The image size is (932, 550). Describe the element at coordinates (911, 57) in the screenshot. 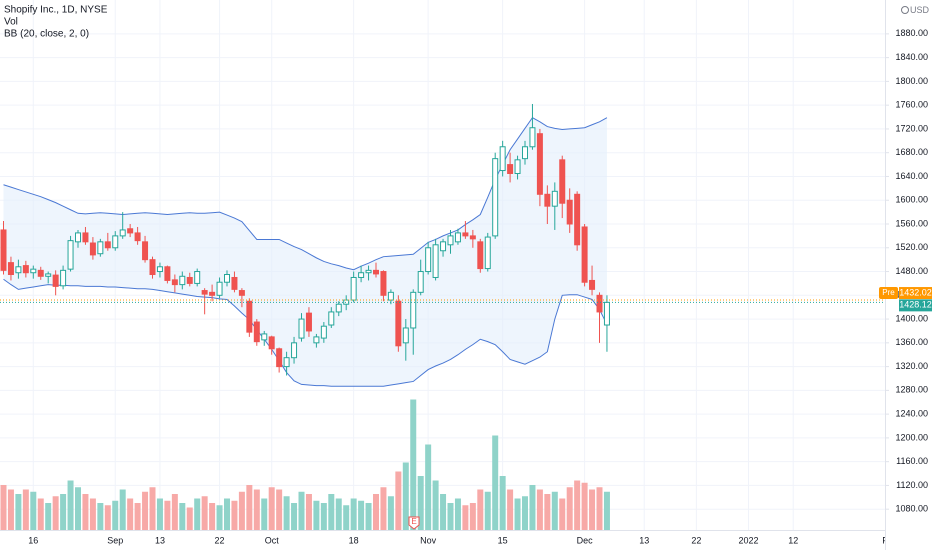

I see `y-tick-label: 1840.00` at that location.